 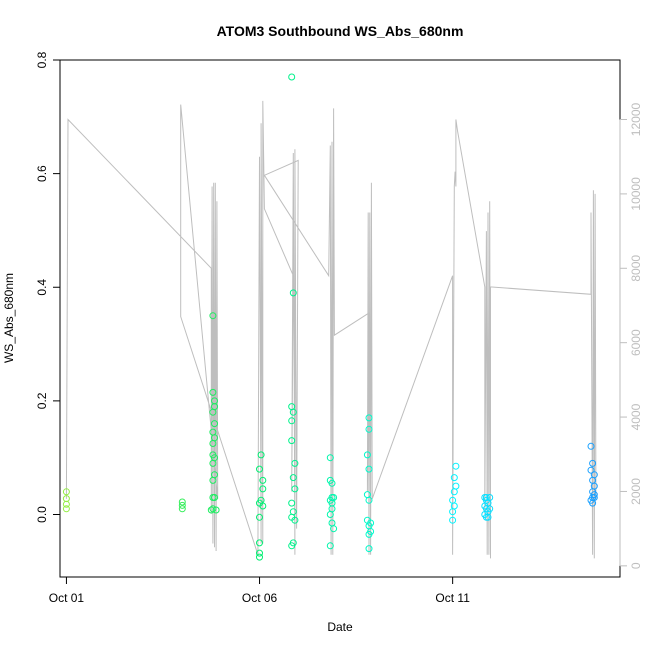 What do you see at coordinates (42, 514) in the screenshot?
I see `y-tick-label: 0.0` at bounding box center [42, 514].